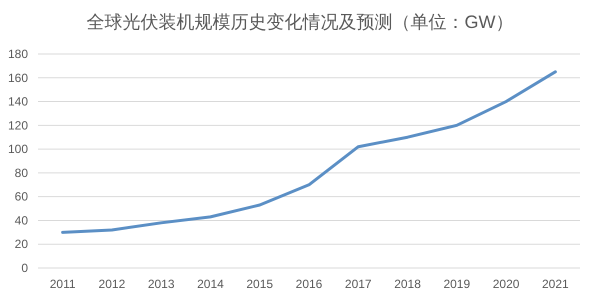 This screenshot has width=600, height=296. What do you see at coordinates (456, 284) in the screenshot?
I see `xtick-label: 2019` at bounding box center [456, 284].